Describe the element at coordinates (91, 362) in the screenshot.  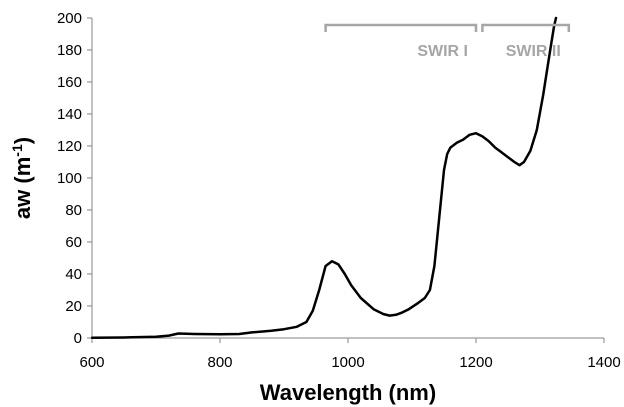
I see `x-tick-label: 600` at that location.